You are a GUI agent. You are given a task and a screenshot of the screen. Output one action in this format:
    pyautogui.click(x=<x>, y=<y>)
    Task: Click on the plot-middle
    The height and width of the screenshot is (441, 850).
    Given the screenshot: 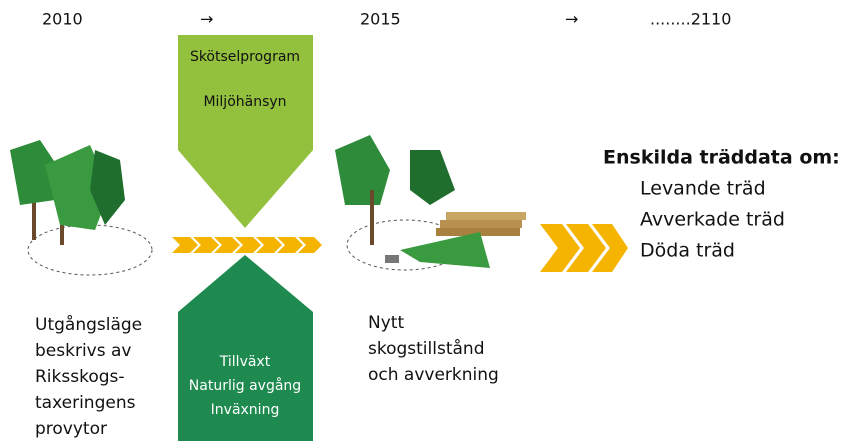 What is the action you would take?
    pyautogui.click(x=430, y=203)
    